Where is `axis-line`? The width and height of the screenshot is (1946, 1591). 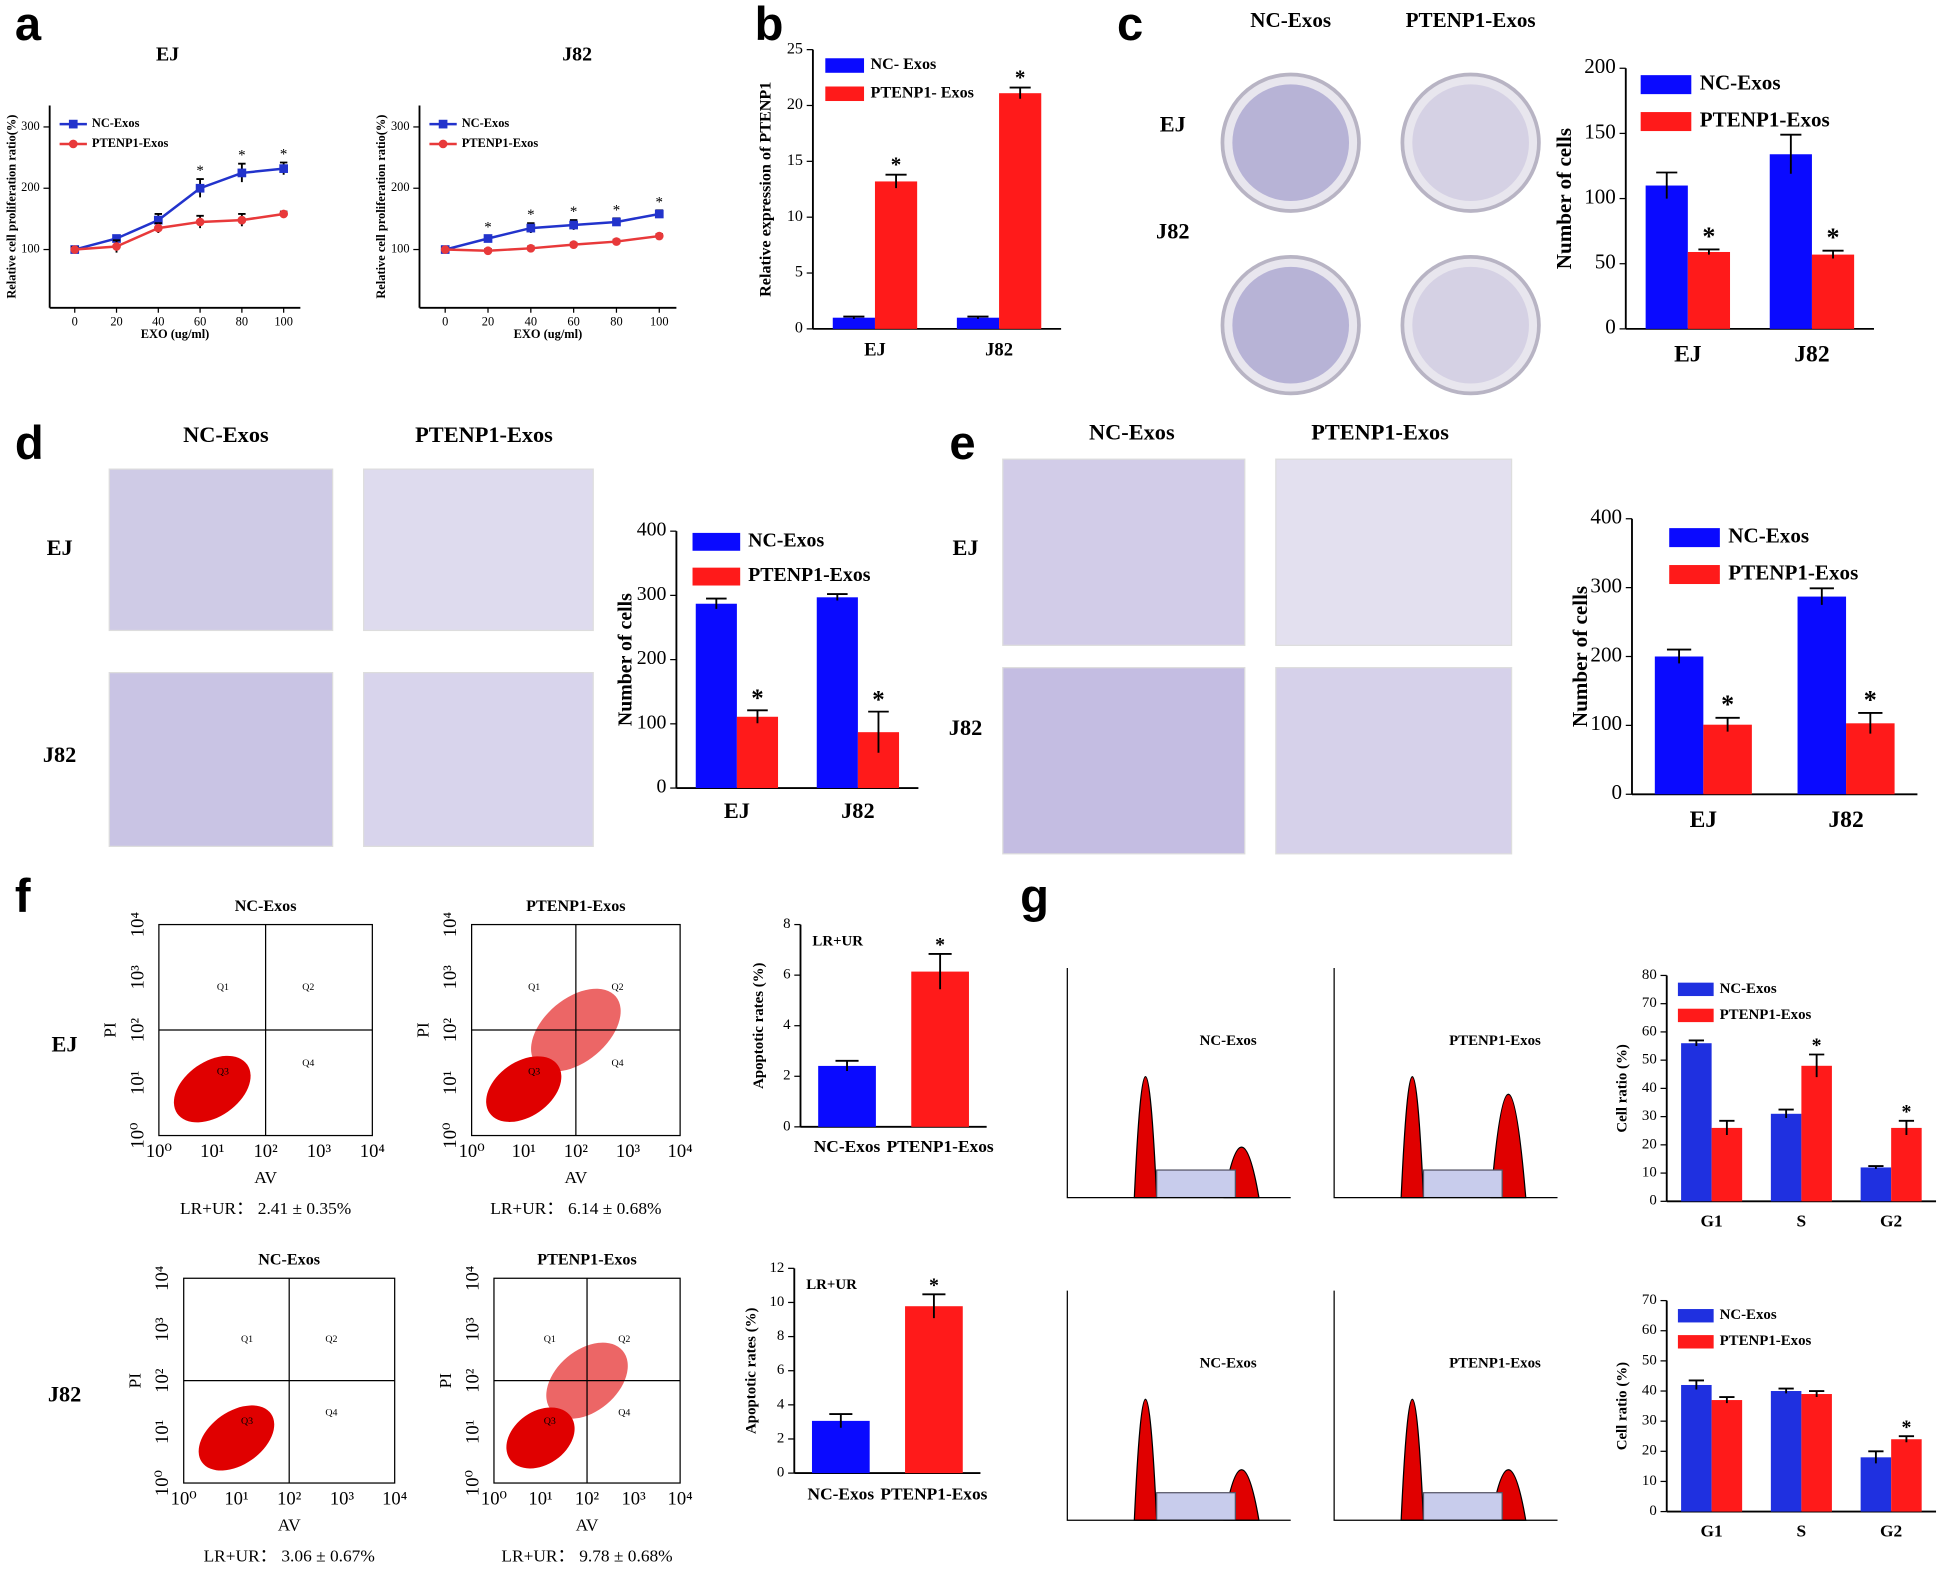 axis-line is located at coordinates (1178, 1083).